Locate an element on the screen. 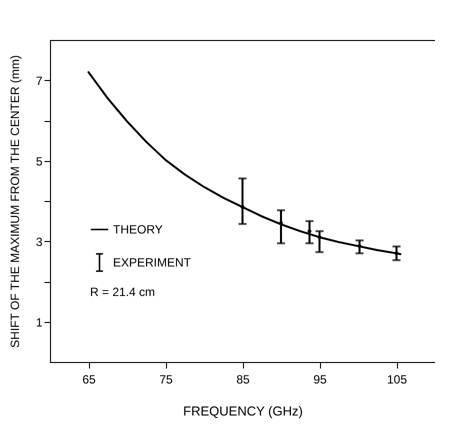  x-tick-label: 95 is located at coordinates (320, 379).